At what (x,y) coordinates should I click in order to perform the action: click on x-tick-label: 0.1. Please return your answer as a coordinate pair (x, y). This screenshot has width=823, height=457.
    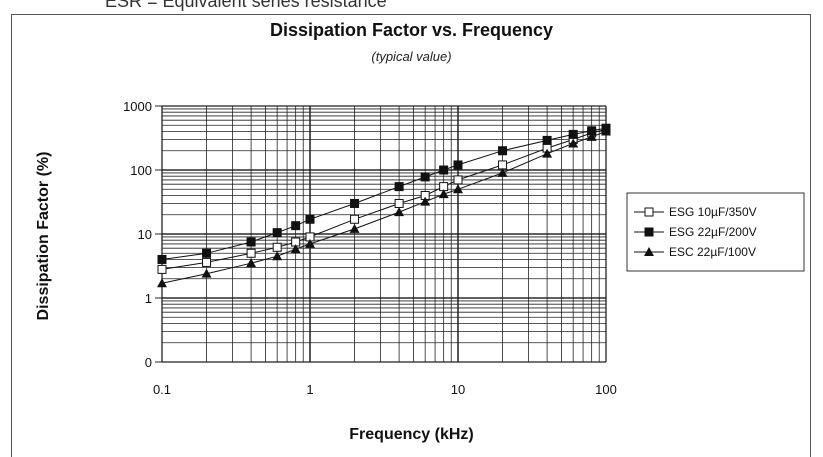
    Looking at the image, I should click on (162, 389).